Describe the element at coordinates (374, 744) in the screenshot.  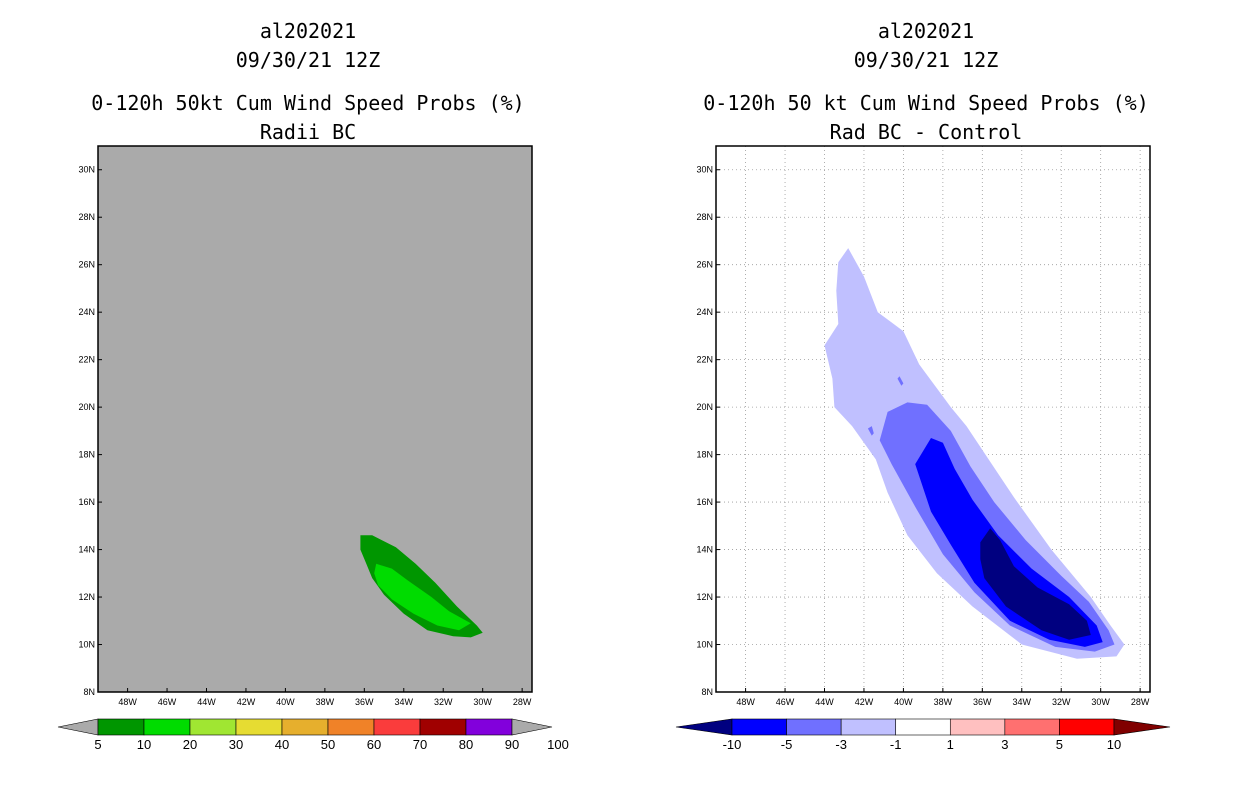
I see `colorbar-label: 60` at that location.